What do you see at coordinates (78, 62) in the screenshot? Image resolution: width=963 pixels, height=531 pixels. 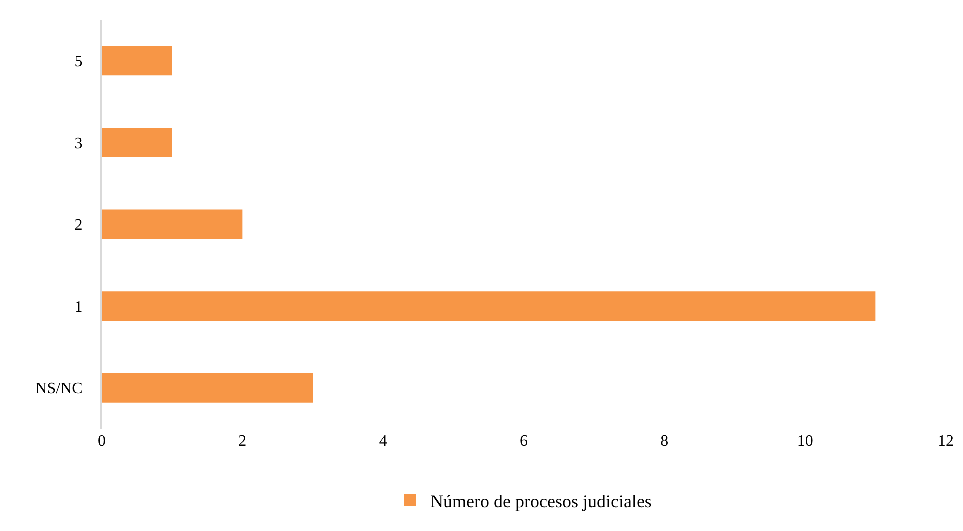 I see `y-tick-label: 5` at bounding box center [78, 62].